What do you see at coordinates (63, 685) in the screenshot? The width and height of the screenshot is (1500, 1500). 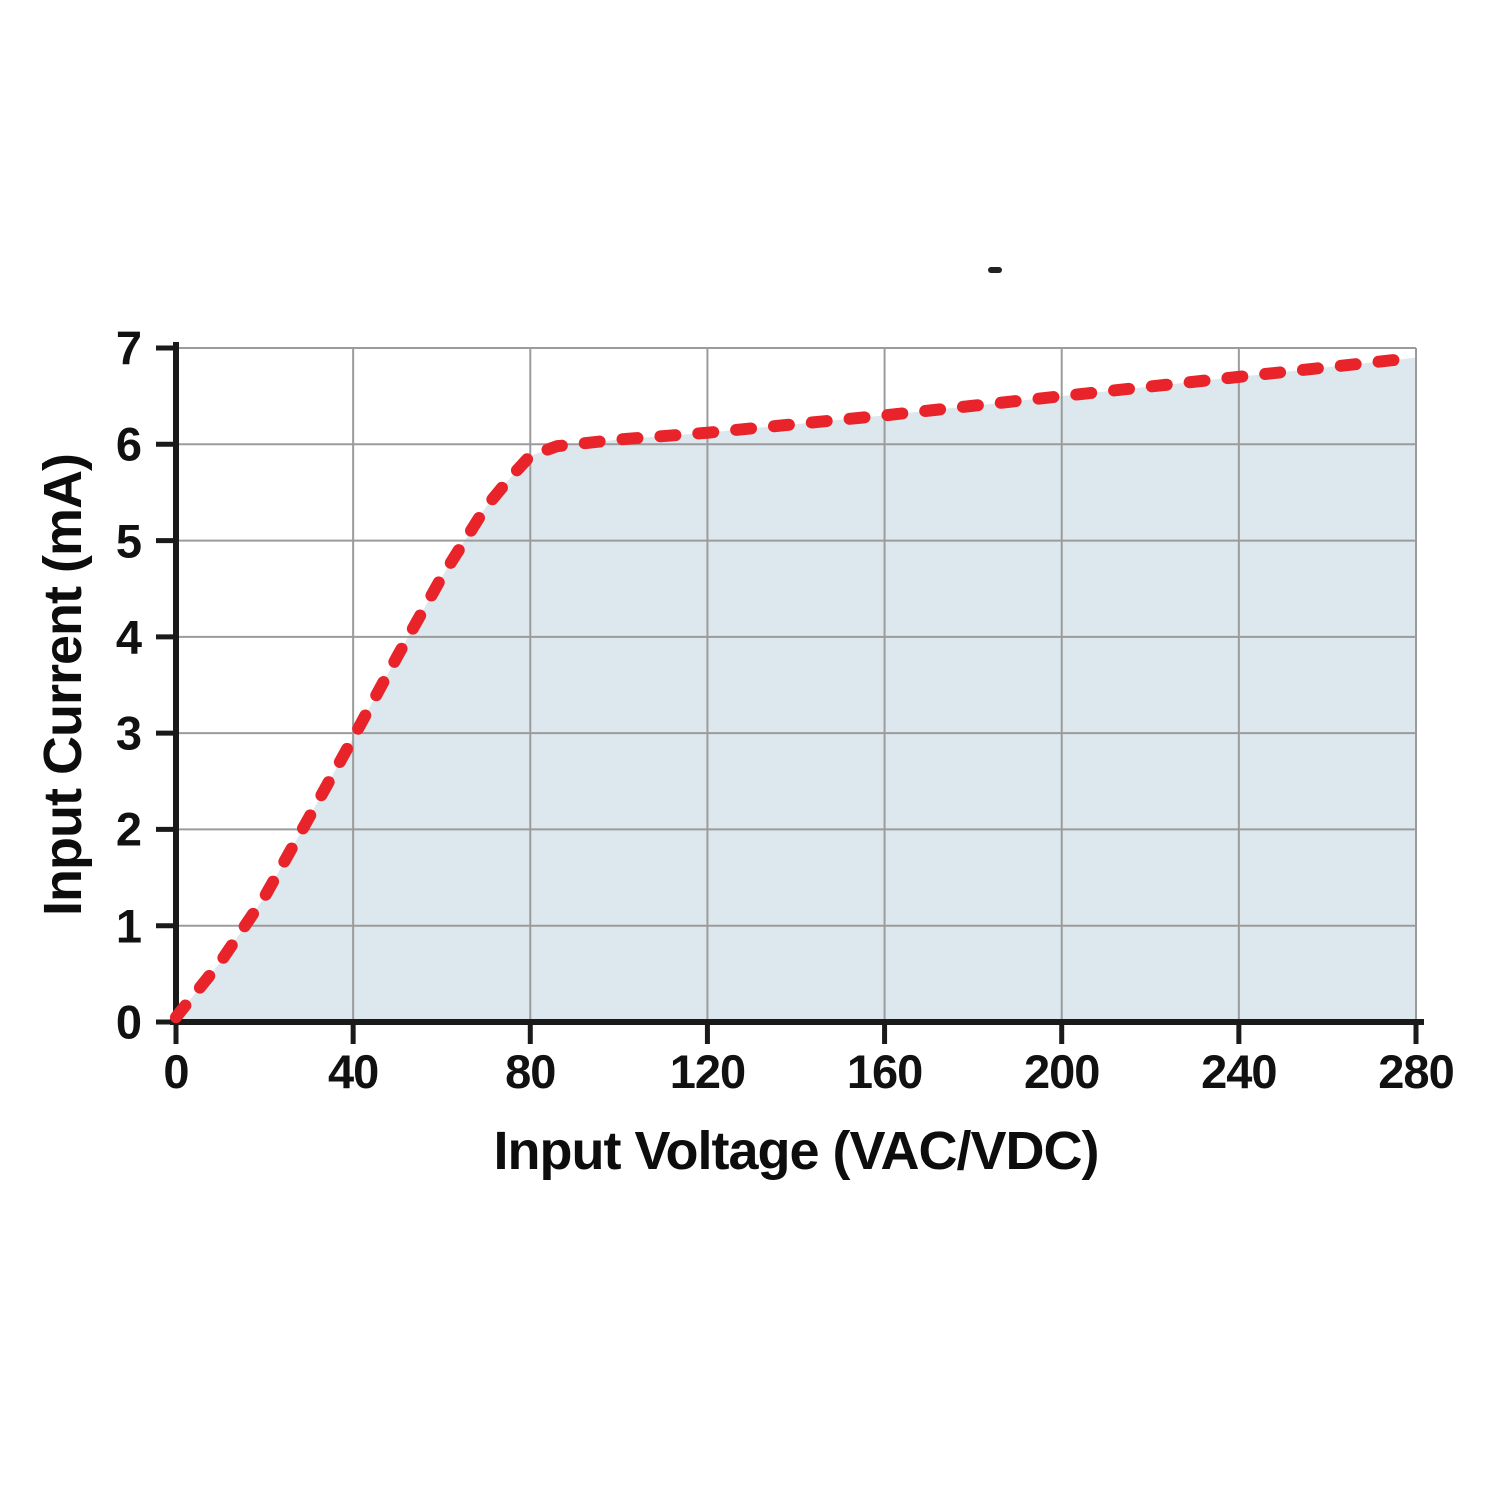 I see `y-axis-title: Input Current (mA)` at bounding box center [63, 685].